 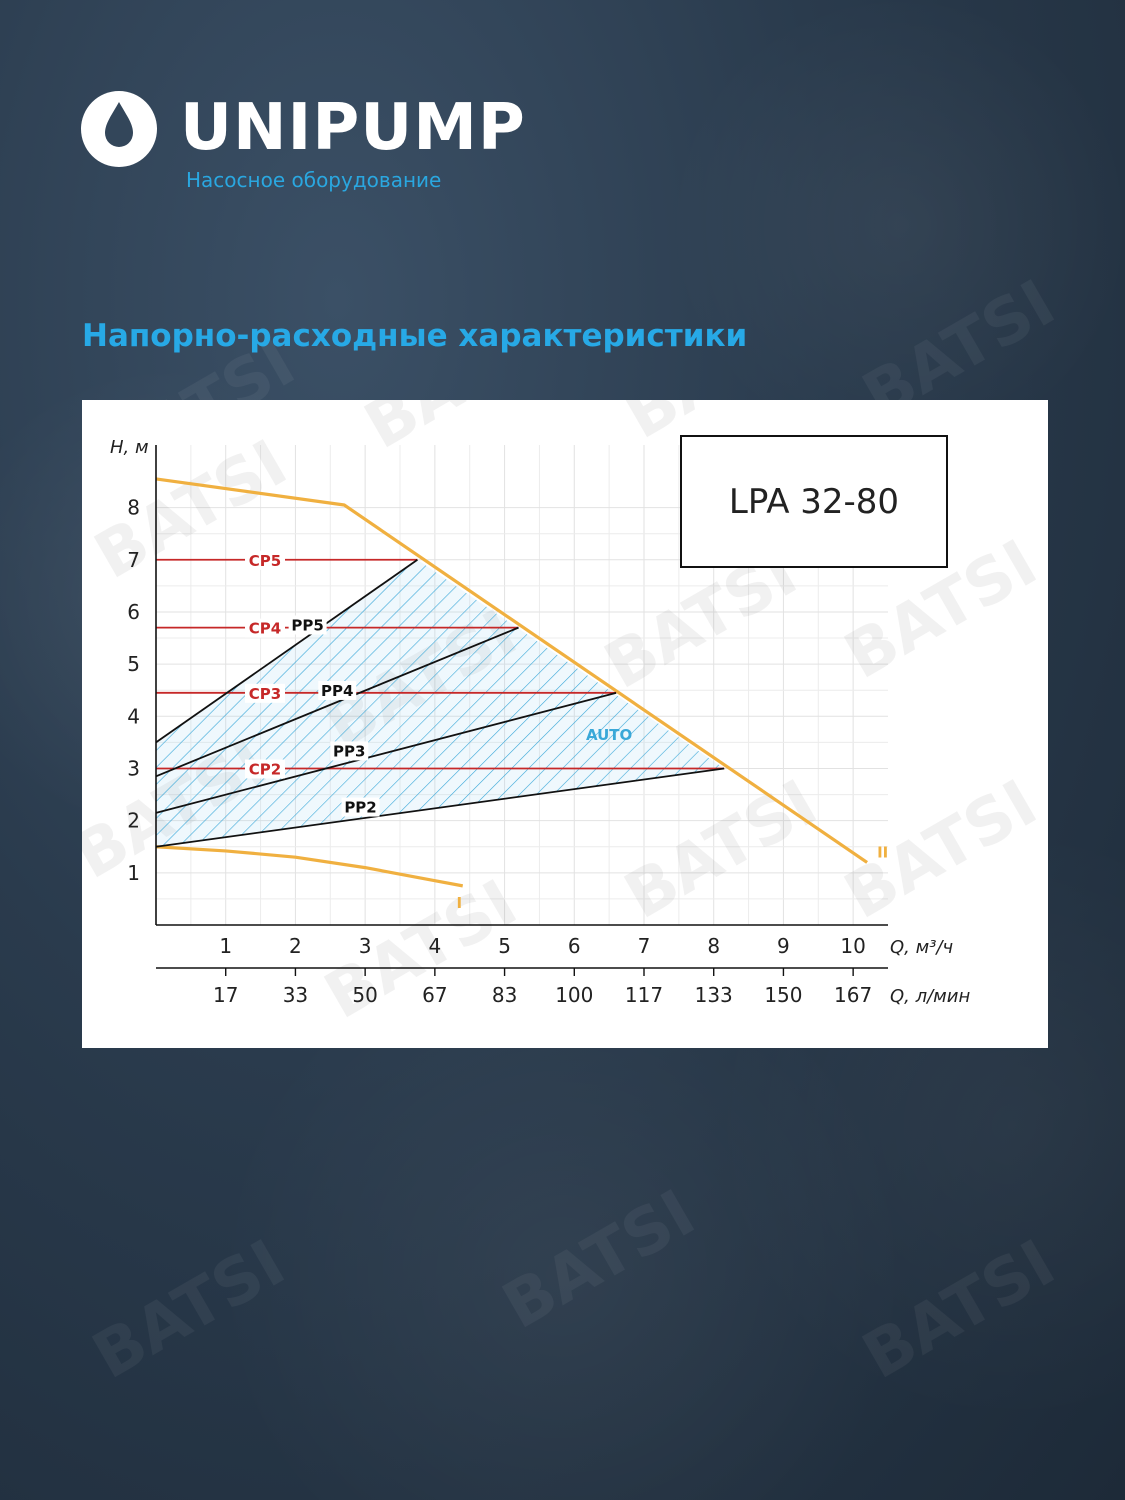 What do you see at coordinates (440, 807) in the screenshot?
I see `series-line-pp2` at bounding box center [440, 807].